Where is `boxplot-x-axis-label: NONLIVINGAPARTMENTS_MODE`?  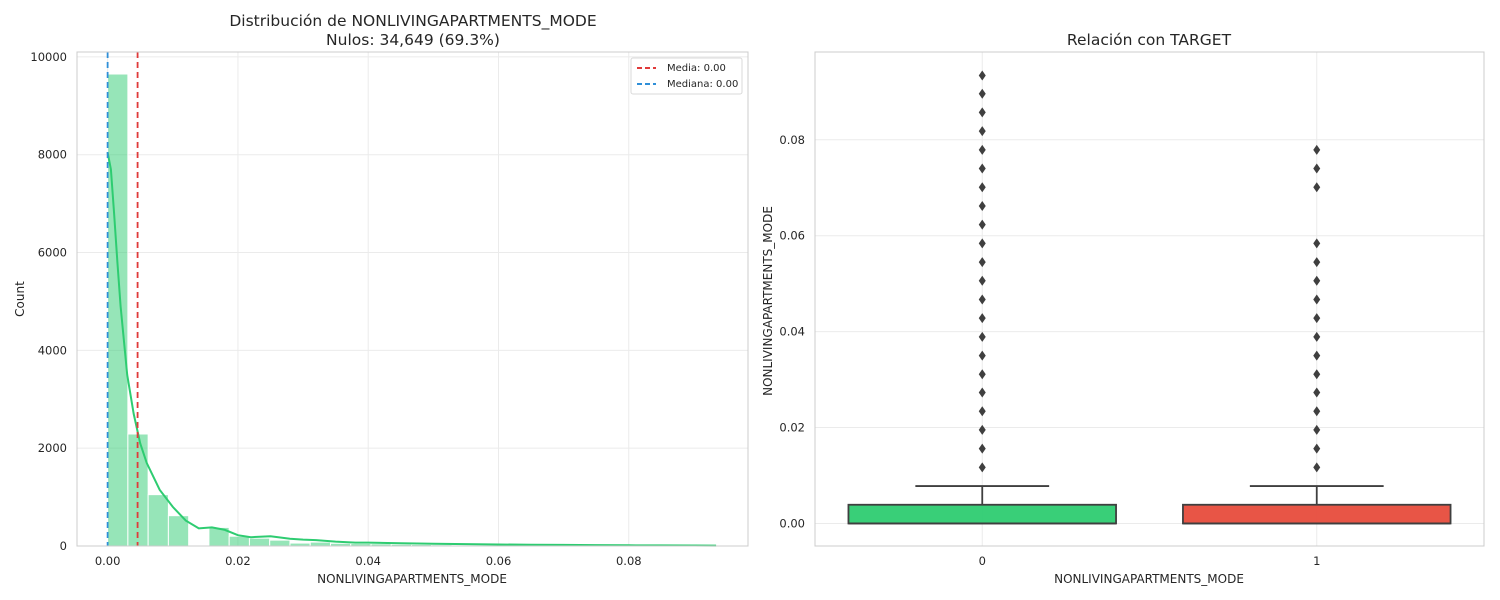
boxplot-x-axis-label: NONLIVINGAPARTMENTS_MODE is located at coordinates (1149, 579).